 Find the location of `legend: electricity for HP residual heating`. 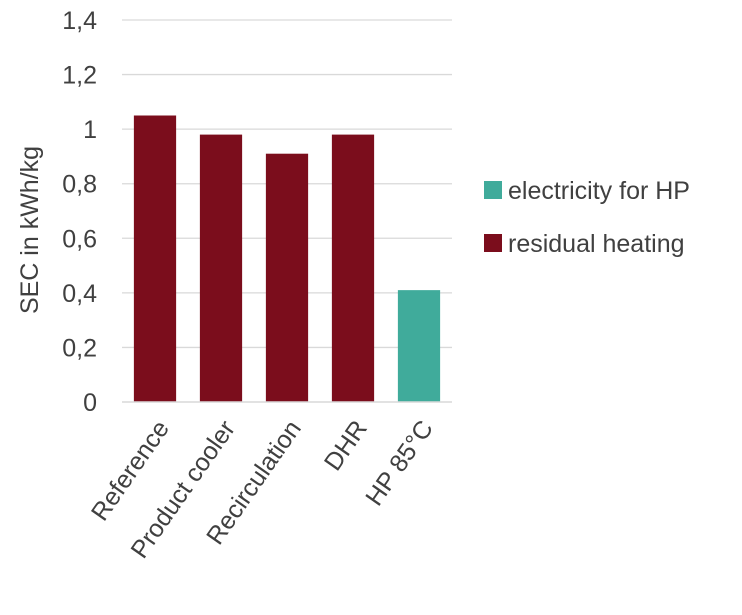

legend: electricity for HP residual heating is located at coordinates (587, 217).